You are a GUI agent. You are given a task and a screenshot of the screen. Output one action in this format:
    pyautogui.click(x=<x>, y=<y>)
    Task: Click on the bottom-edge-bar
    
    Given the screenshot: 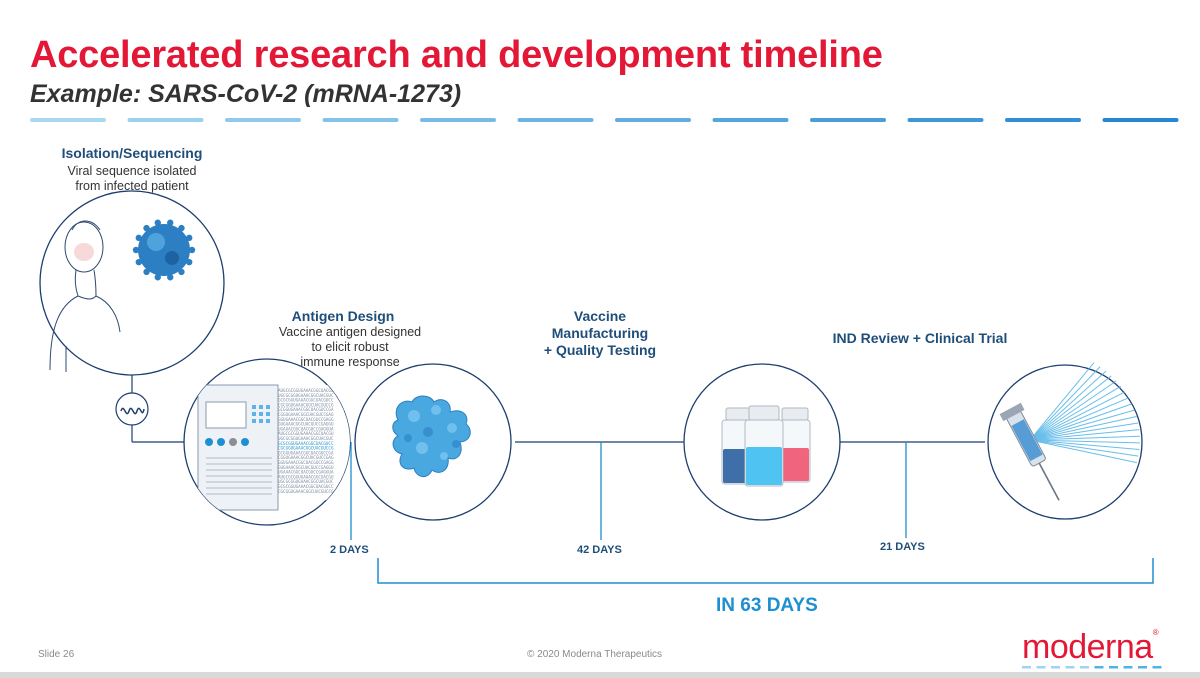 What is the action you would take?
    pyautogui.click(x=600, y=675)
    